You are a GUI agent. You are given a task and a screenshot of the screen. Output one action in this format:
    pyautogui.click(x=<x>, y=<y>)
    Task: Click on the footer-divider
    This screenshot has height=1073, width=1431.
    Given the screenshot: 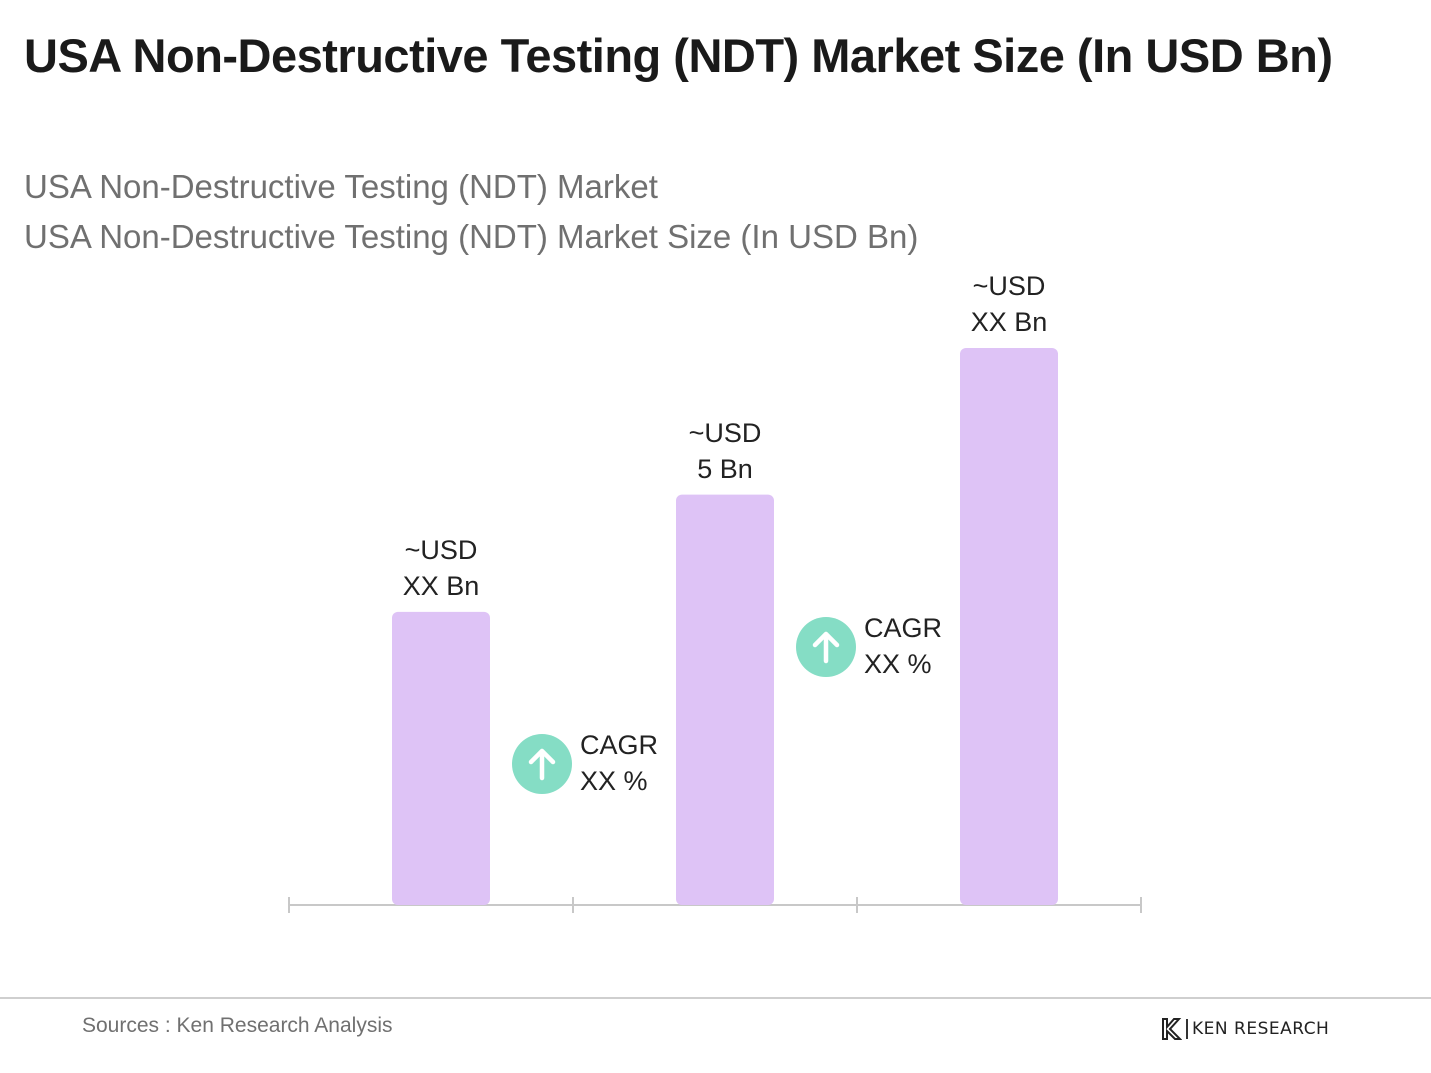 What is the action you would take?
    pyautogui.click(x=715, y=998)
    